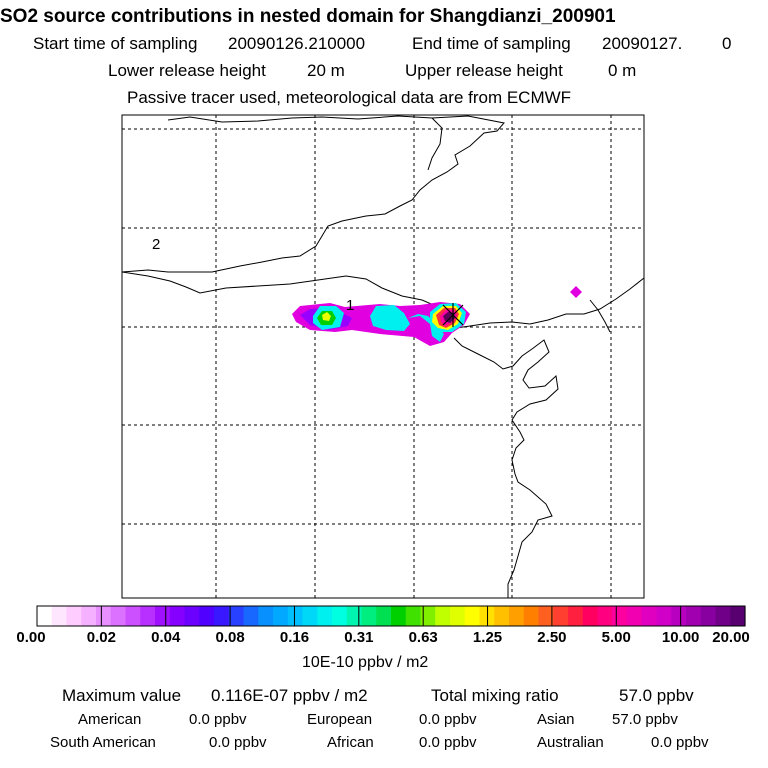  I want to click on colorbar-tick-label: 0.63, so click(423, 637).